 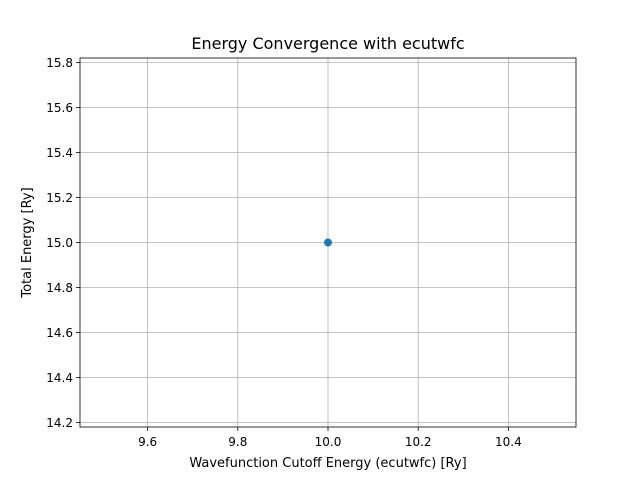 I want to click on x-tick-label: 10.4, so click(x=508, y=442).